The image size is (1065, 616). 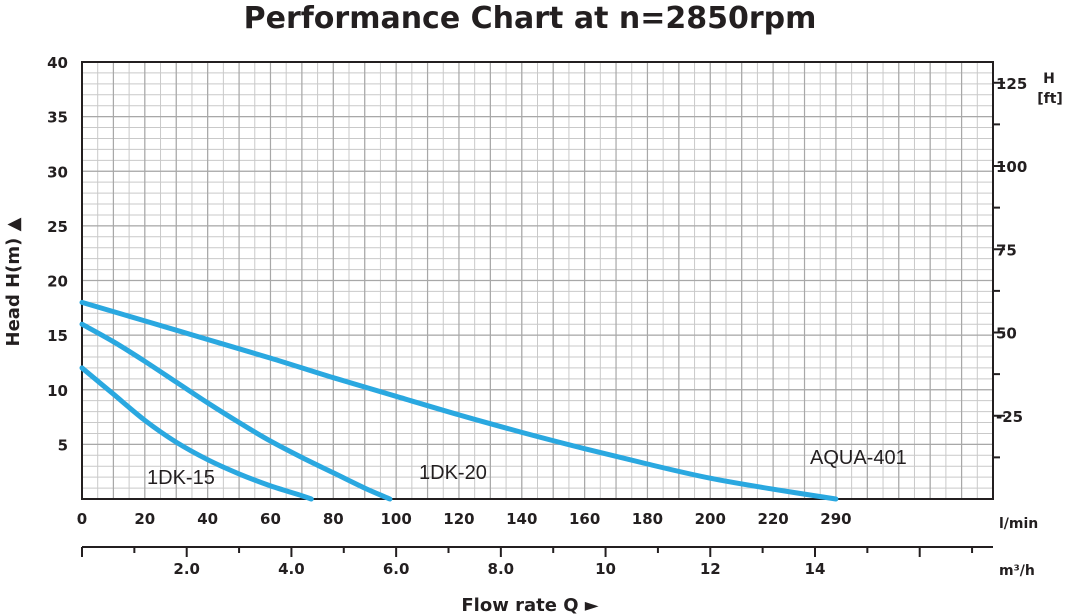 I want to click on y-tick-label: 30, so click(x=57, y=172).